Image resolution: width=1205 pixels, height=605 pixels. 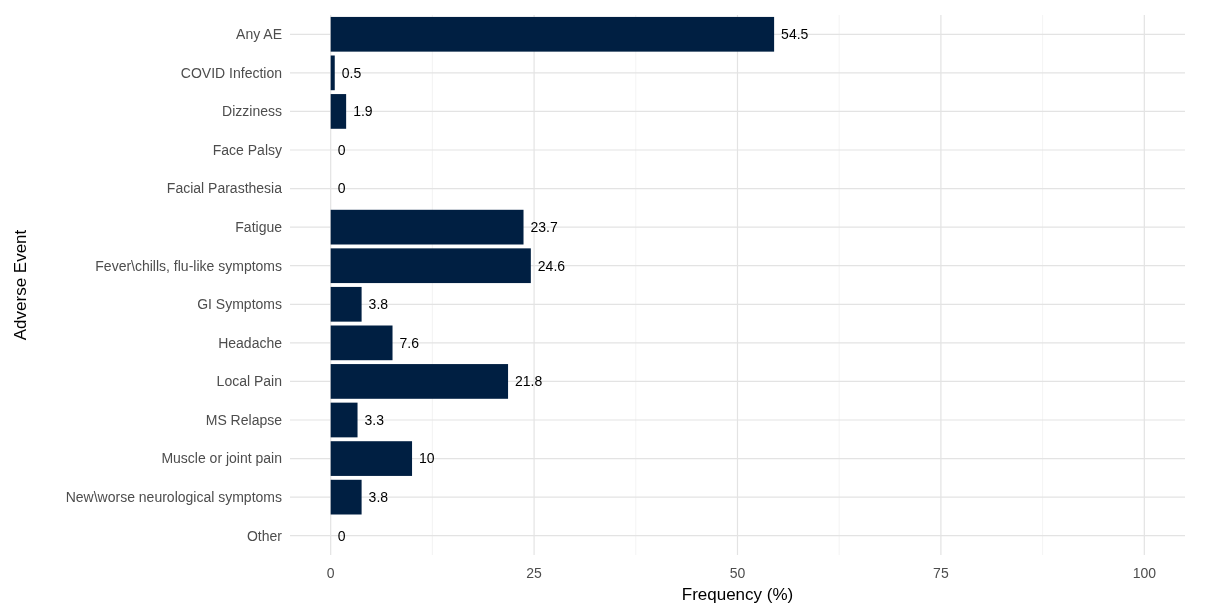 I want to click on data-label: 54.5, so click(x=795, y=34).